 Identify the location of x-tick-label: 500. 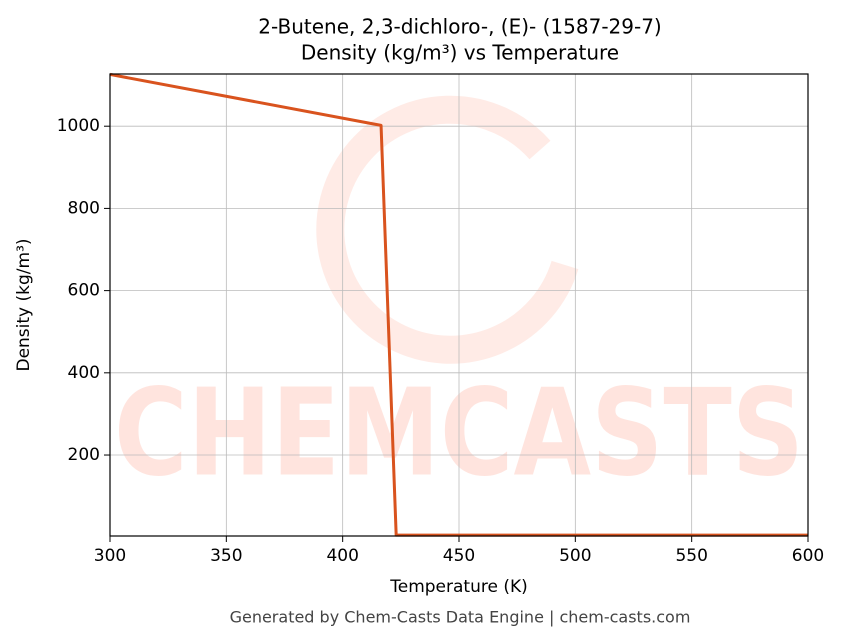
(575, 556).